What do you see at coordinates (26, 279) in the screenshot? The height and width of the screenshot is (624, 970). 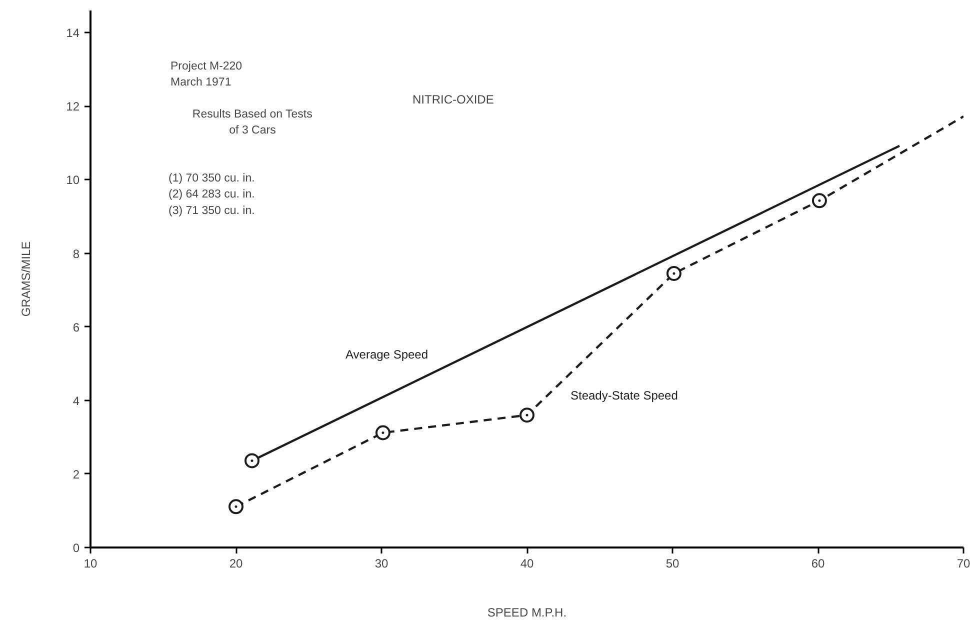 I see `y-axis-title: GRAMS/MILE` at bounding box center [26, 279].